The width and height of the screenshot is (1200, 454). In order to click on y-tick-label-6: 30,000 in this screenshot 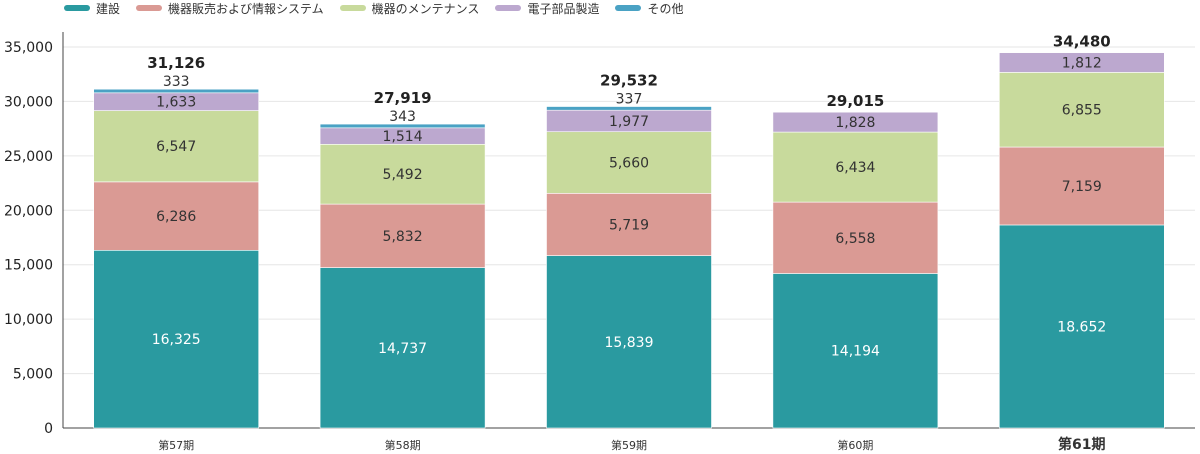, I will do `click(28, 102)`.